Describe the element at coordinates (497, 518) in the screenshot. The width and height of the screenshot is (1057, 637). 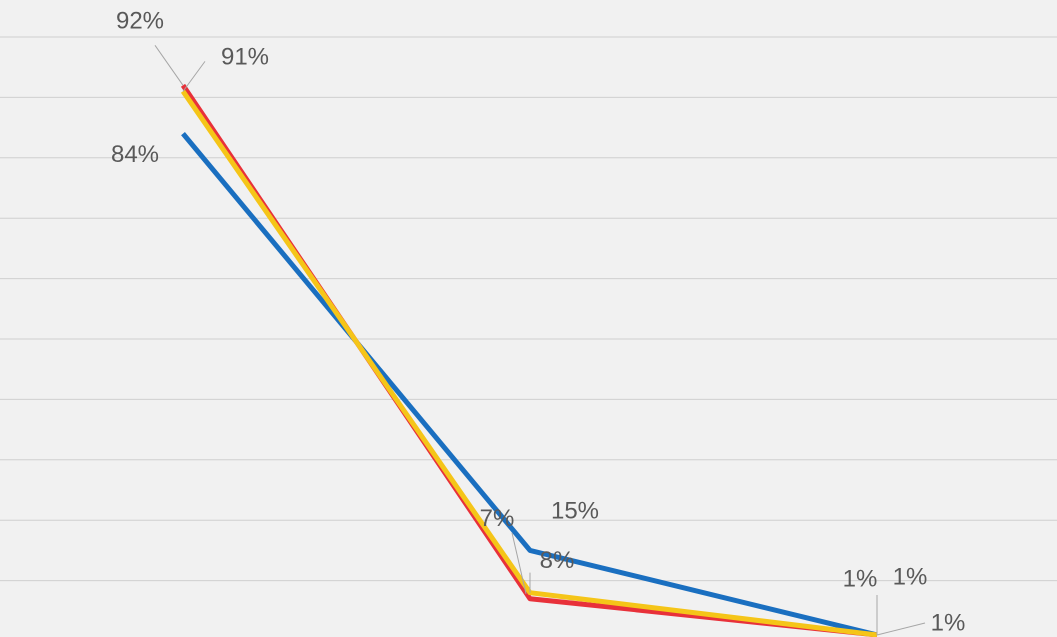
I see `data-label: 7%` at that location.